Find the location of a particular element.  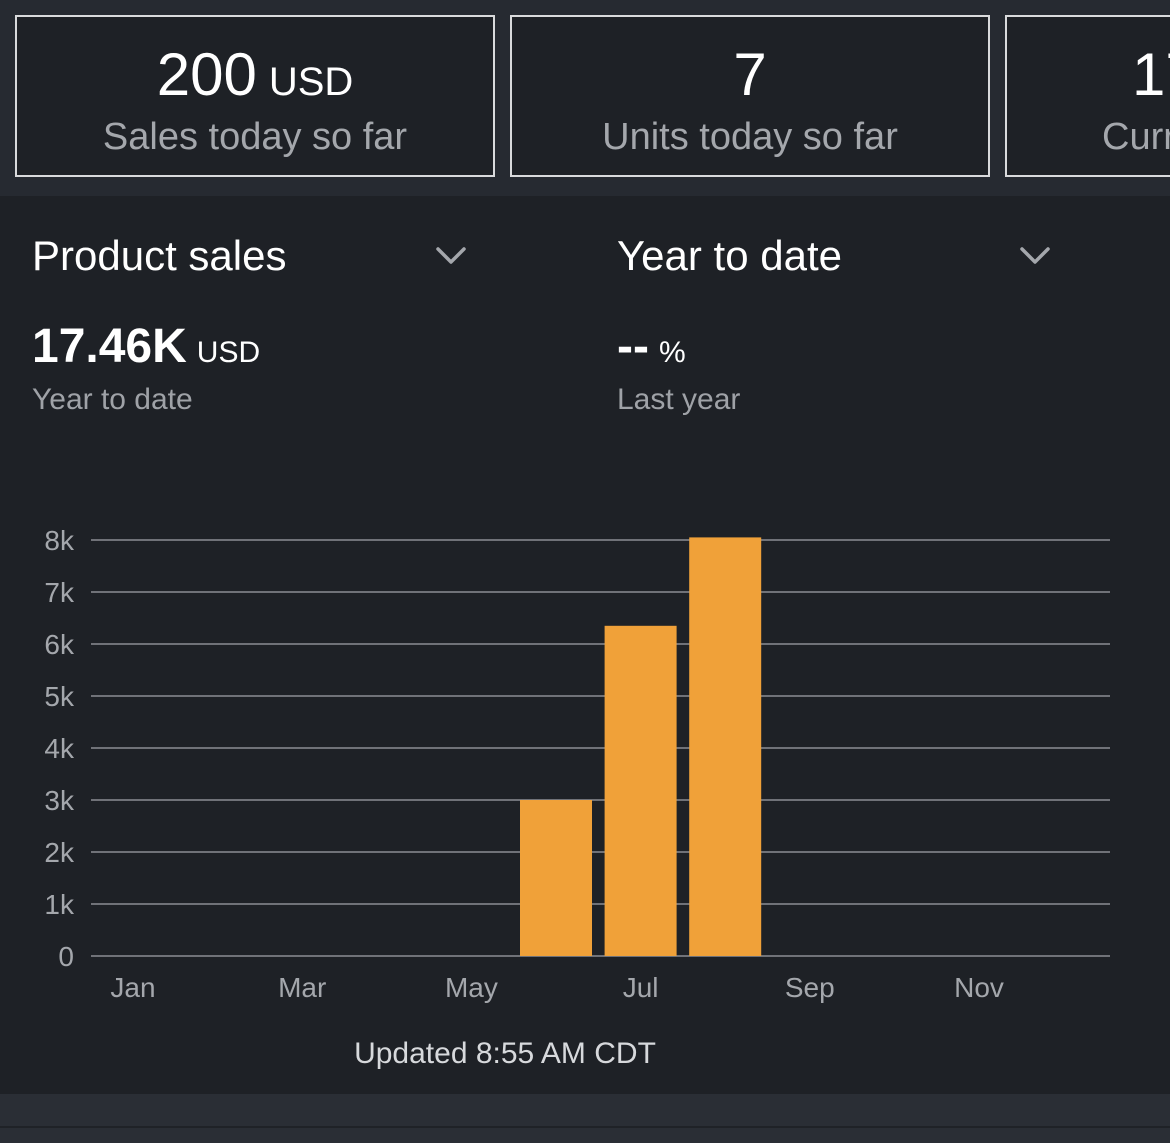

x-tick-label: Jan is located at coordinates (132, 987).